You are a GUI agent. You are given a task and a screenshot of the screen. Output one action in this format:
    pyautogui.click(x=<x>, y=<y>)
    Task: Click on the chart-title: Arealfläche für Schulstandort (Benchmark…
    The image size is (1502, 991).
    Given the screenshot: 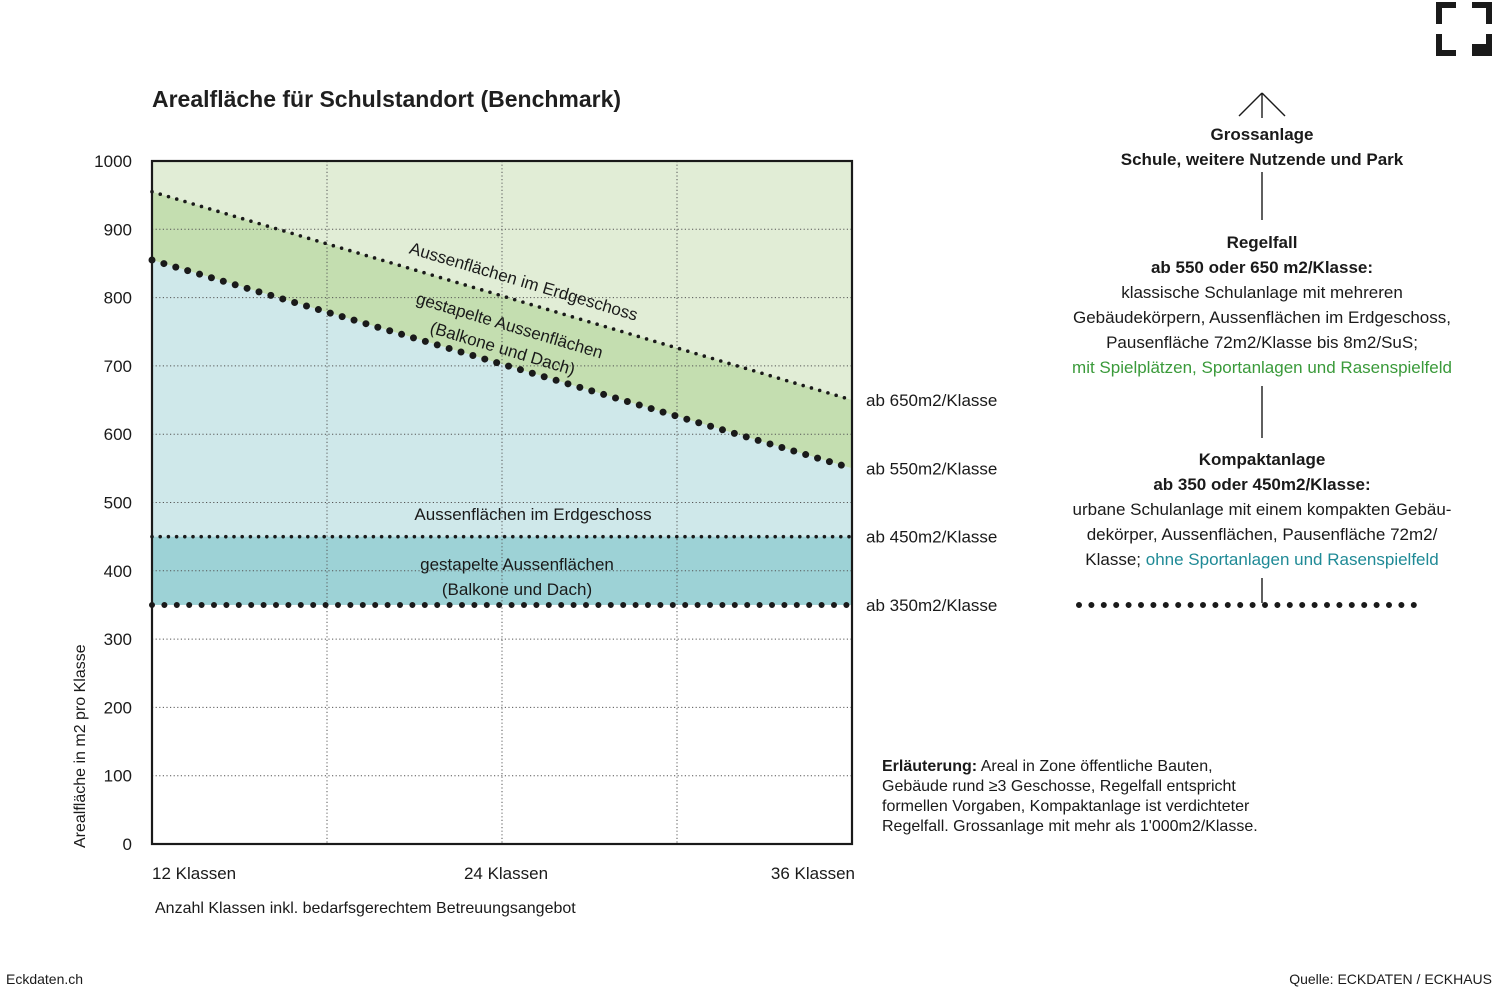 What is the action you would take?
    pyautogui.click(x=387, y=99)
    